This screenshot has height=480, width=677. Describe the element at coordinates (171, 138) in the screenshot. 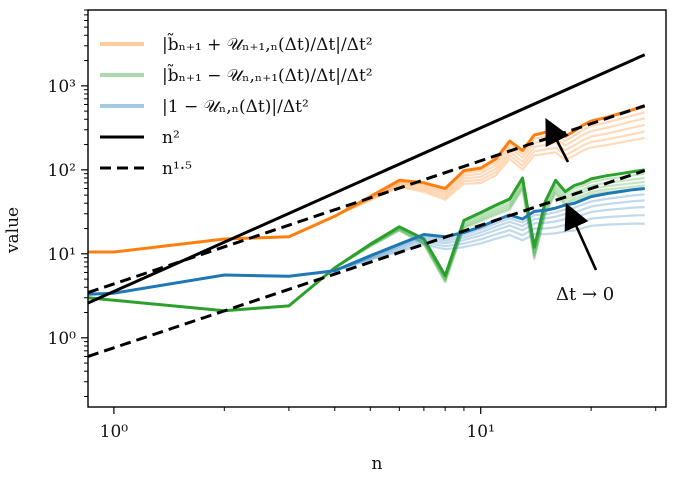

I see `legend-label-3: n²` at that location.